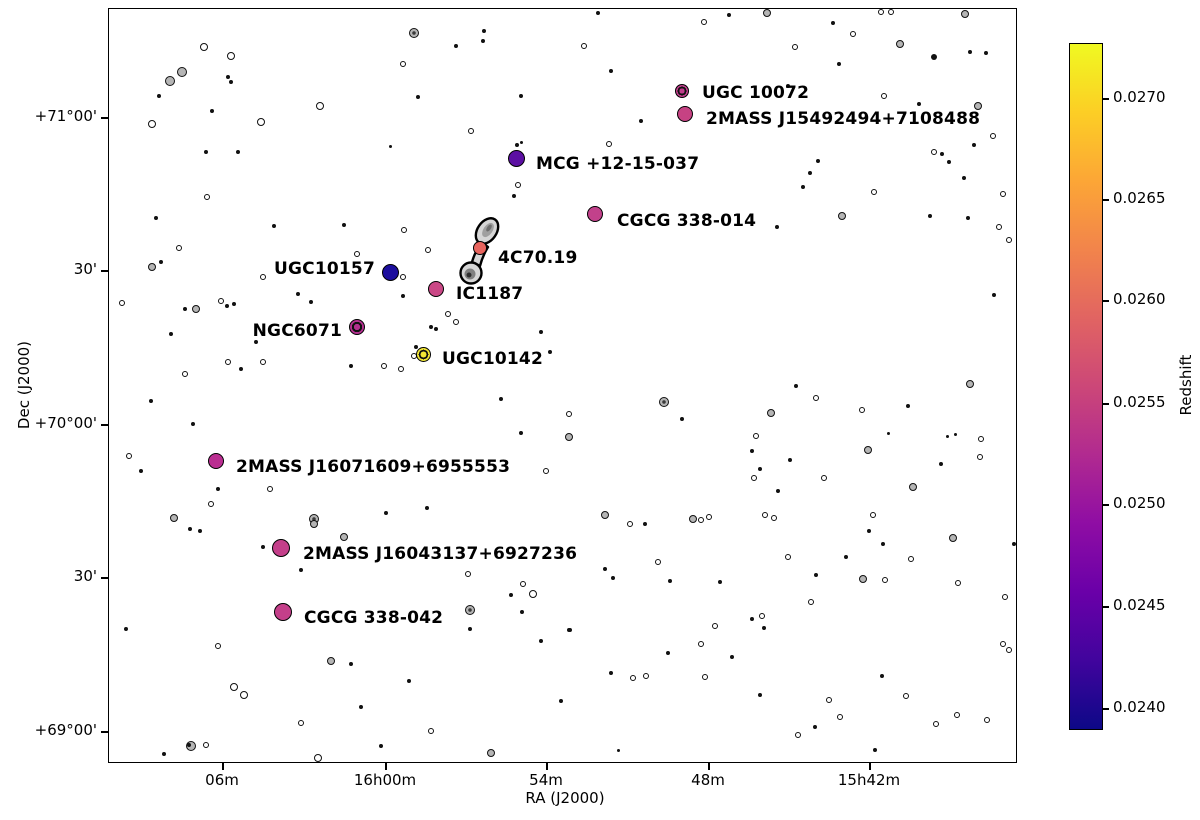 This screenshot has width=1200, height=820. What do you see at coordinates (1139, 299) in the screenshot?
I see `colorbar-tick-label: 0.0260` at bounding box center [1139, 299].